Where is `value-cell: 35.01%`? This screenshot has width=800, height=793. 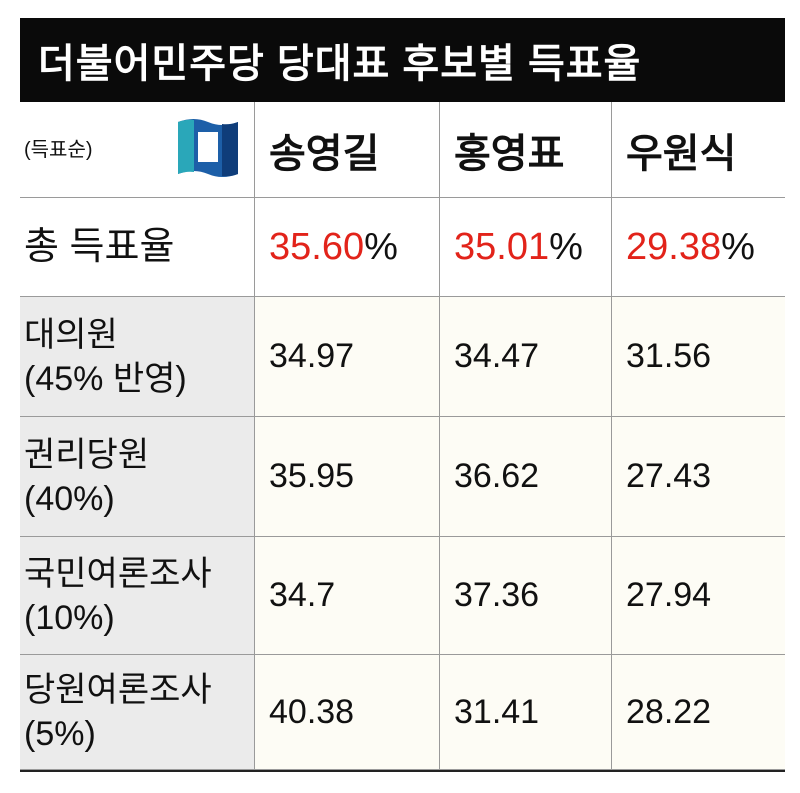 value-cell: 35.01% is located at coordinates (526, 247).